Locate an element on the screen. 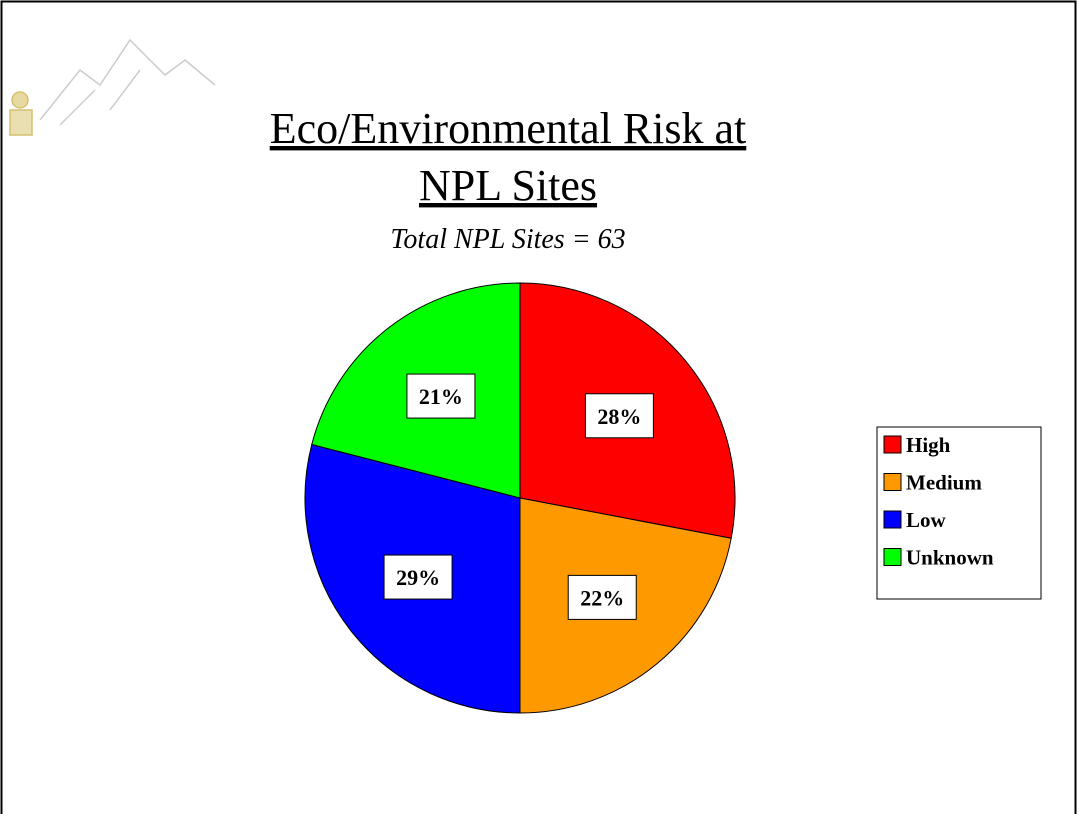 The height and width of the screenshot is (814, 1077). legend: High Medium Low Unknown is located at coordinates (959, 513).